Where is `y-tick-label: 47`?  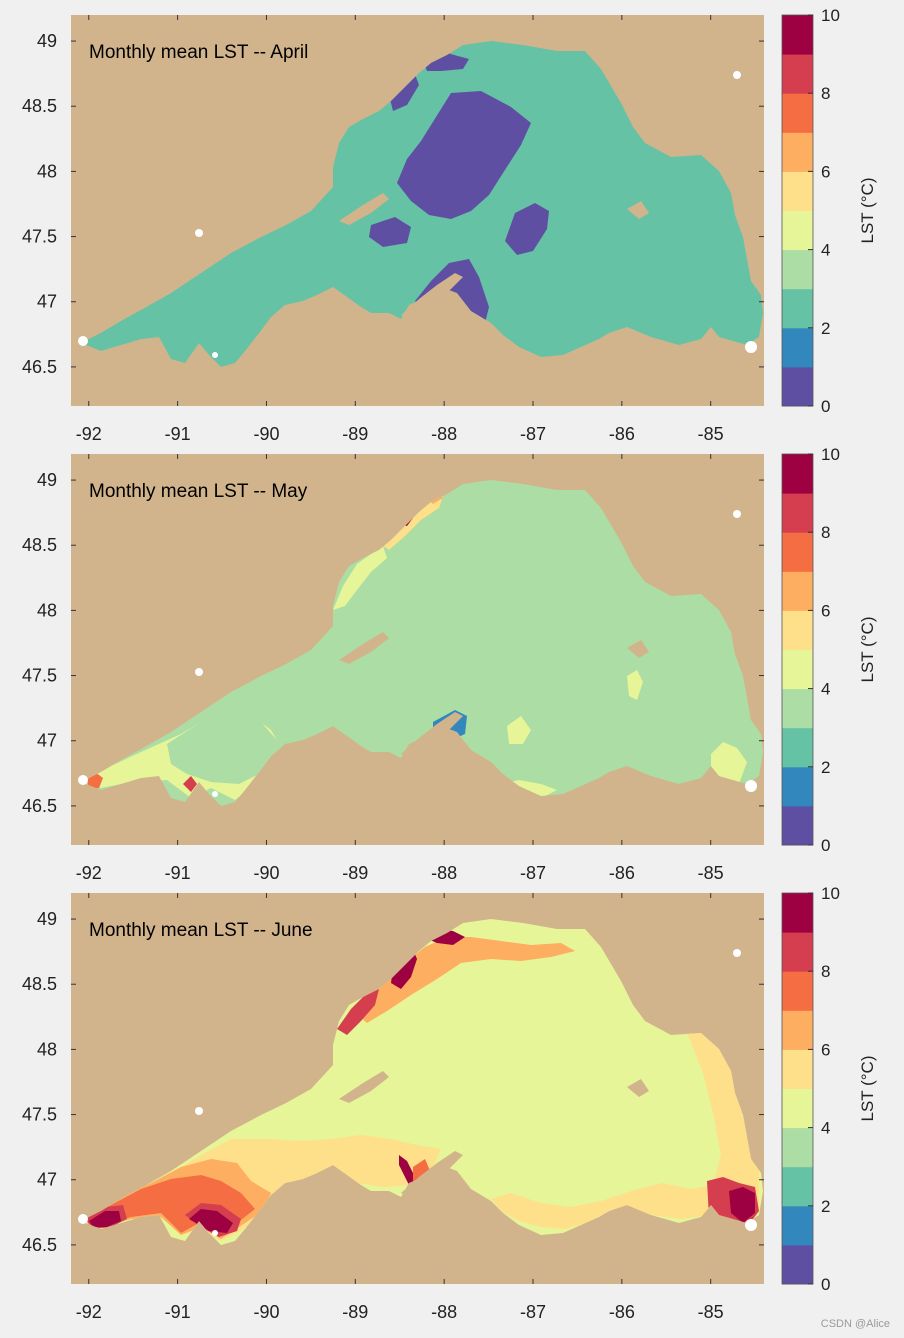
y-tick-label: 47 is located at coordinates (47, 741).